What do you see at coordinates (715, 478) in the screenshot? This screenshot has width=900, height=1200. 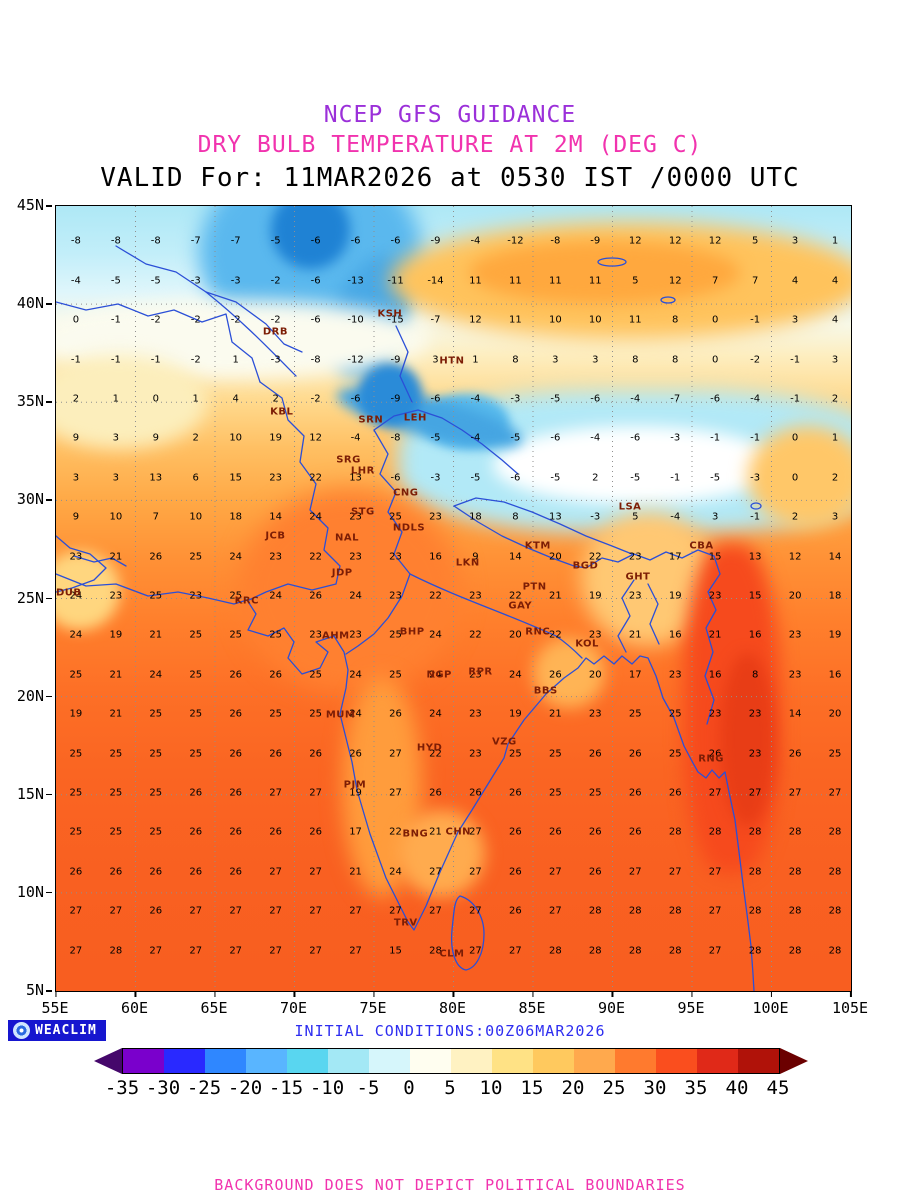 I see `grid-value: -5` at bounding box center [715, 478].